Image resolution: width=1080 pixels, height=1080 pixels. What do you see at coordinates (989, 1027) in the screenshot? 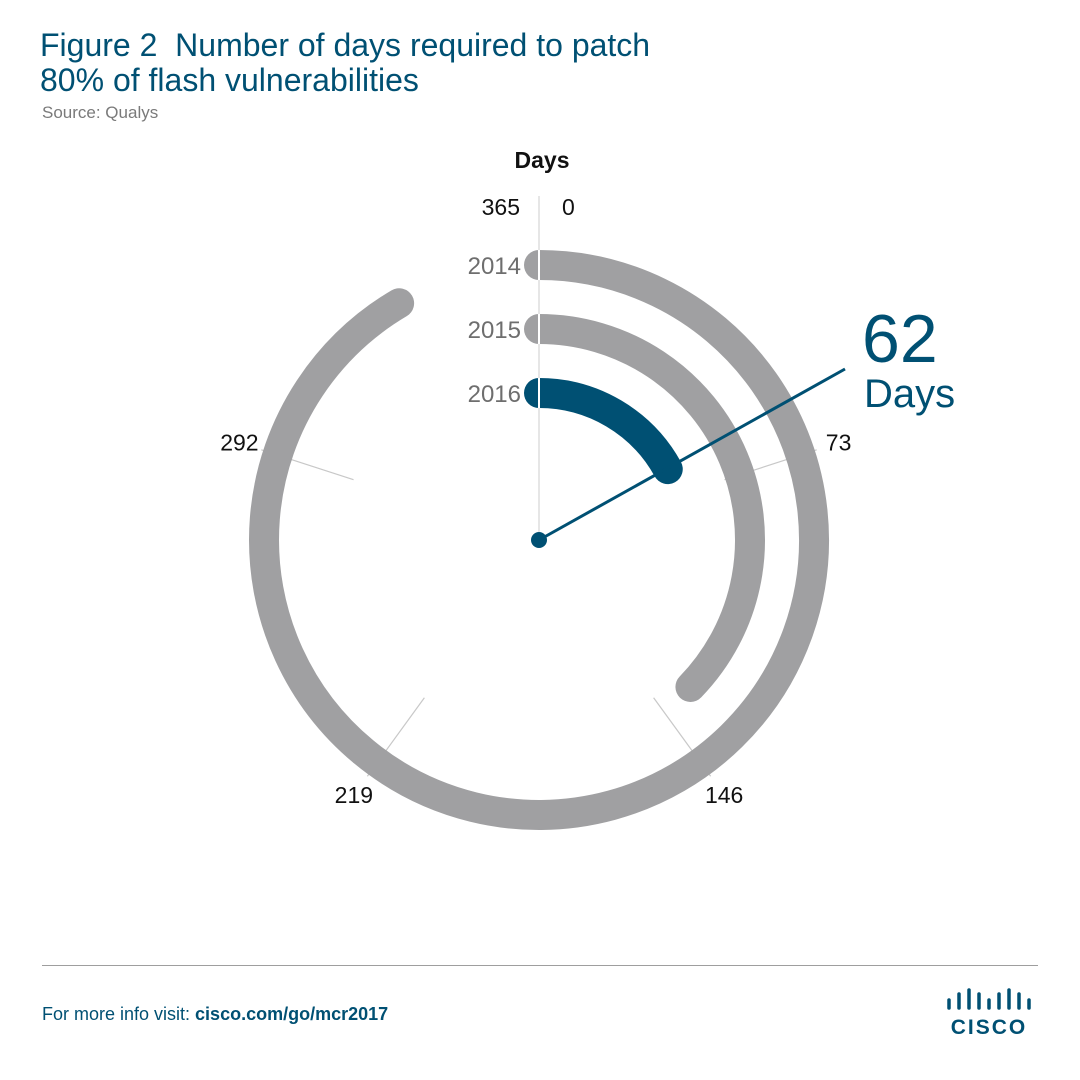
I see `cisco-wordmark: CISCO` at bounding box center [989, 1027].